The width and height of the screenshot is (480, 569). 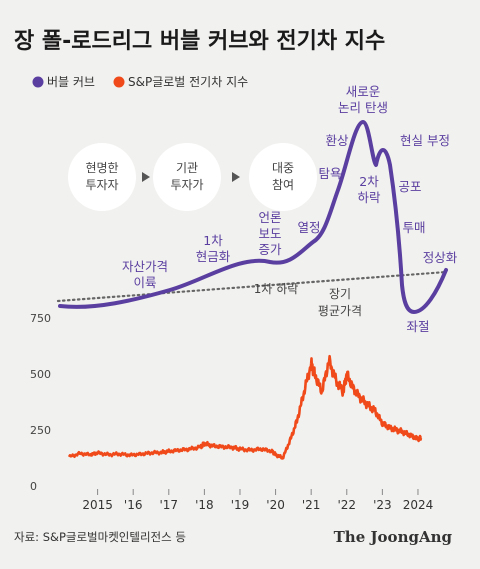 What do you see at coordinates (101, 185) in the screenshot?
I see `stage-label-line2: 투자자` at bounding box center [101, 185].